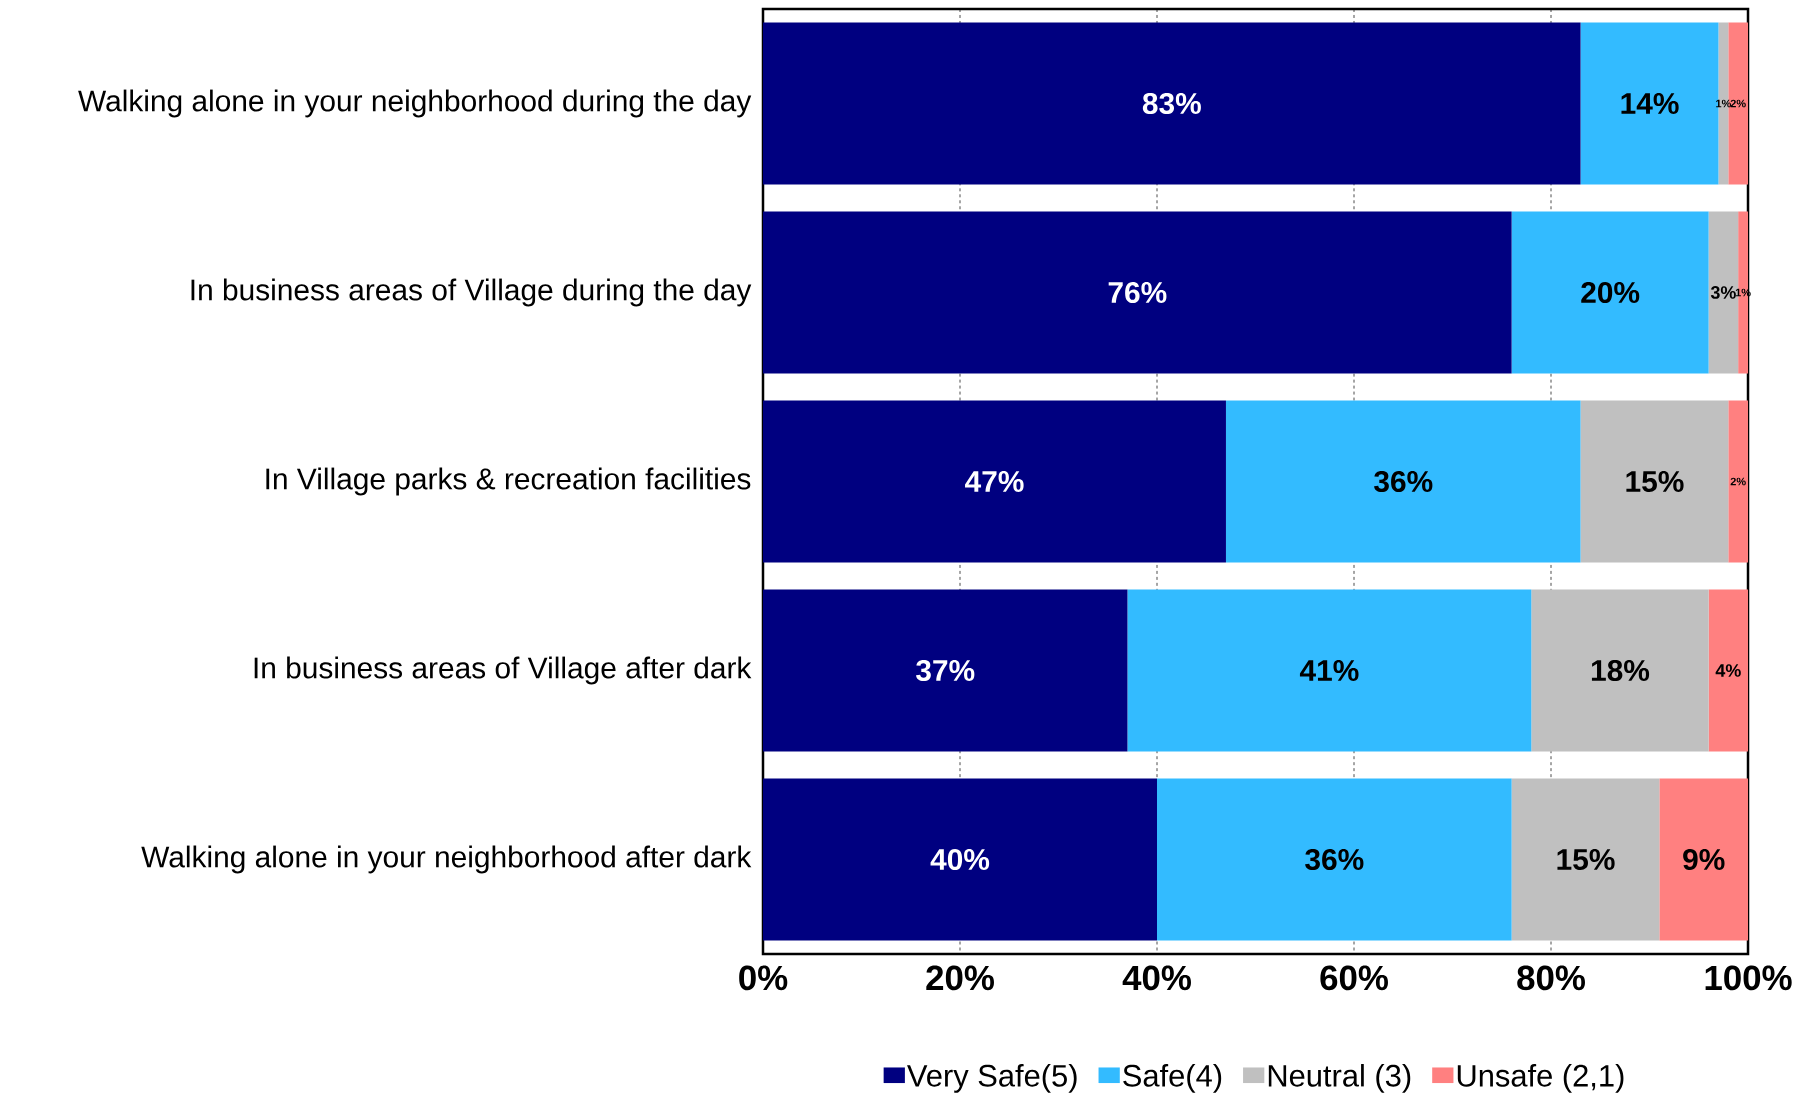 Image resolution: width=1818 pixels, height=1103 pixels. Describe the element at coordinates (1551, 978) in the screenshot. I see `x-tick-label: 80%` at that location.